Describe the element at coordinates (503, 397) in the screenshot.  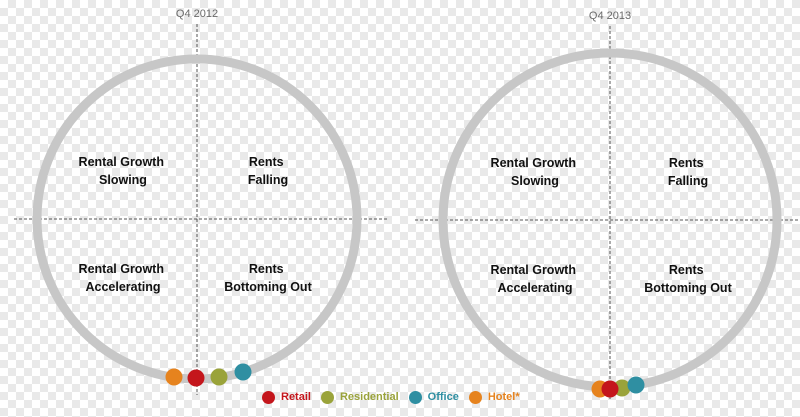
I see `legend-label-hotel: Hotel*` at that location.